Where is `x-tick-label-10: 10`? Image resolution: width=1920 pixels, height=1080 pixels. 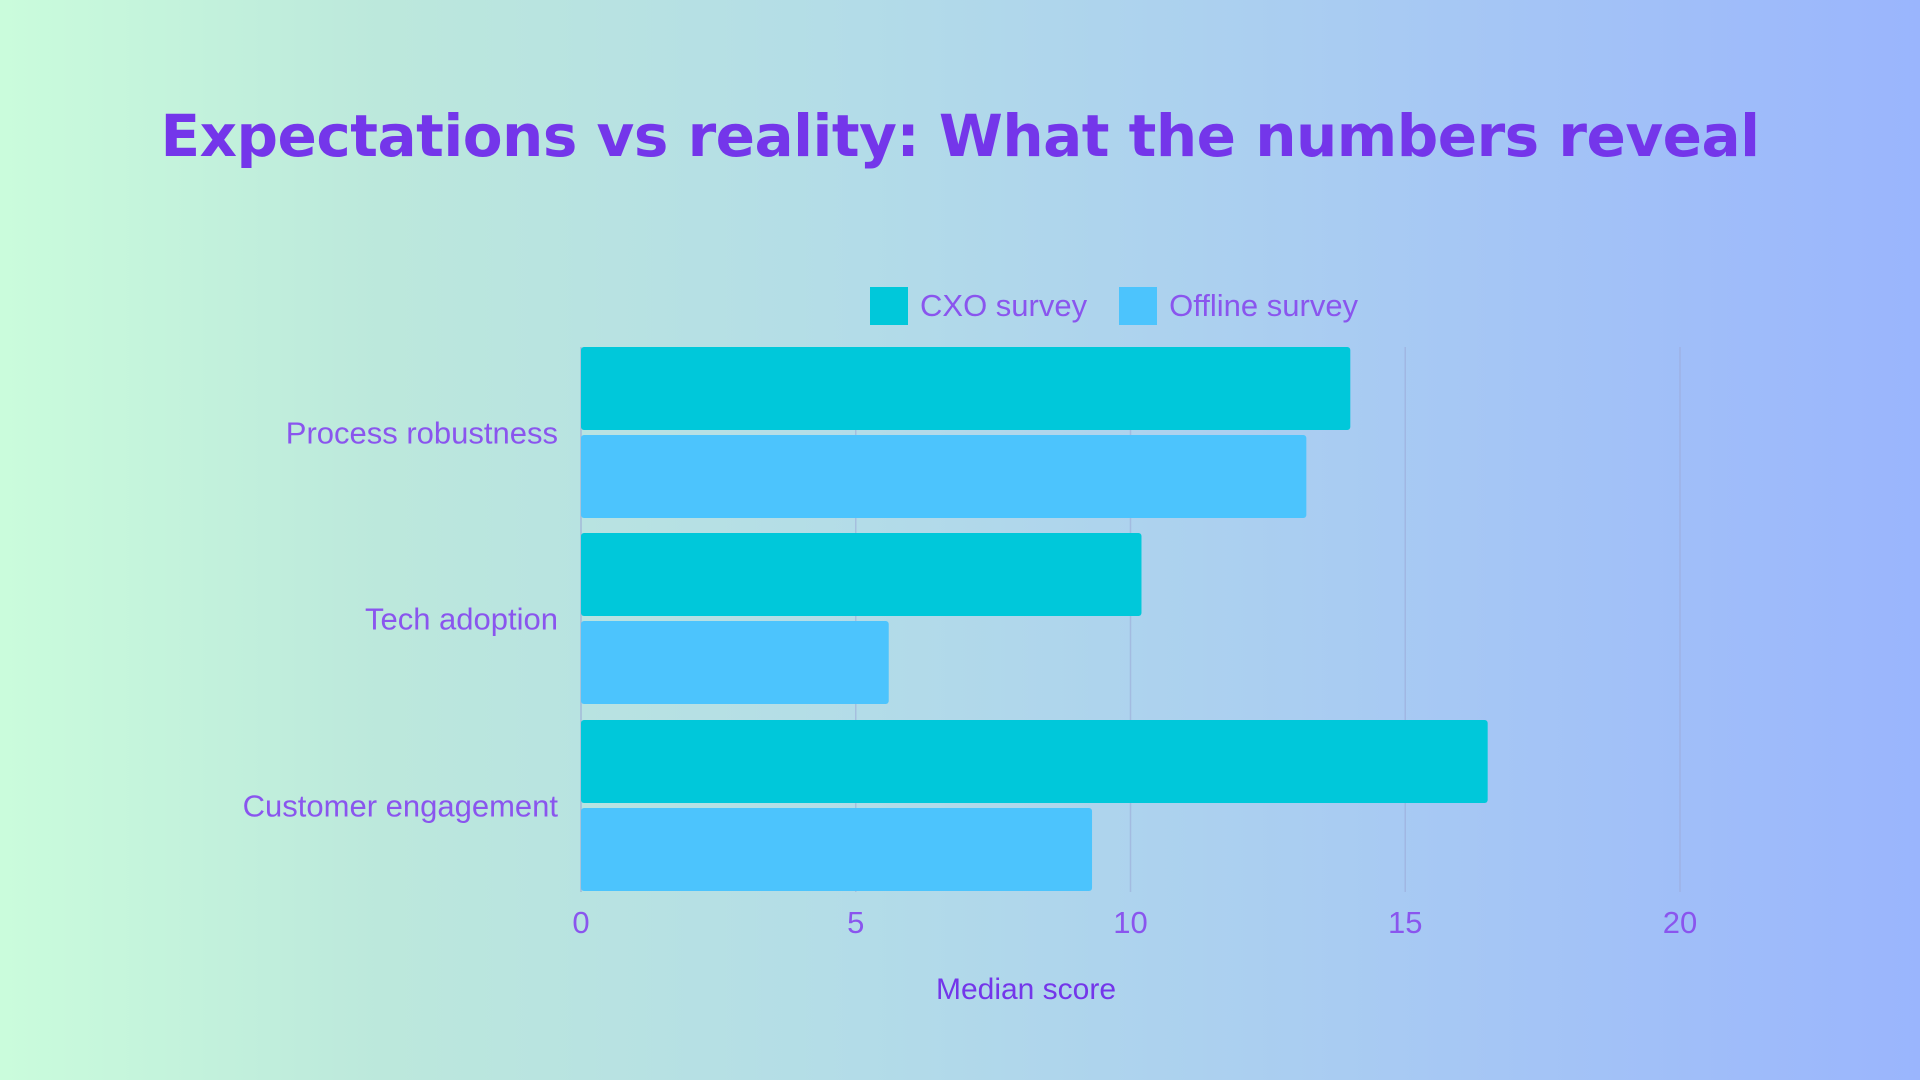 x-tick-label-10: 10 is located at coordinates (1130, 922).